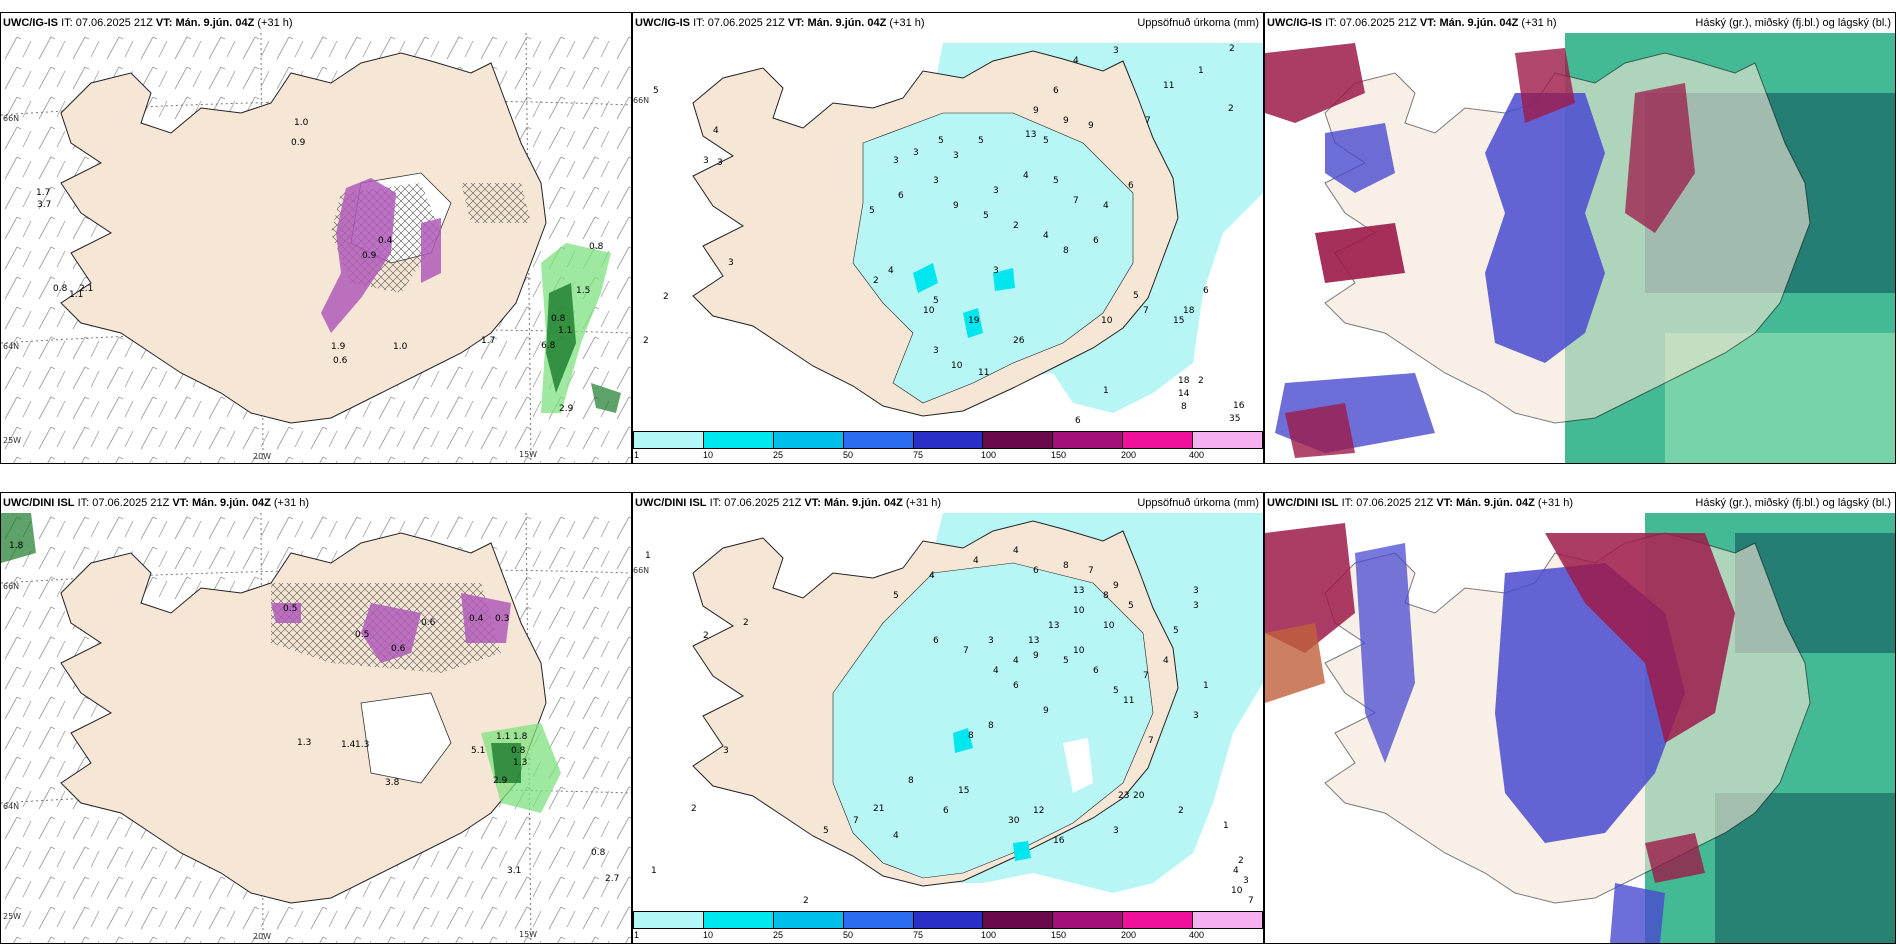  I want to click on precip-value: 14, so click(1184, 394).